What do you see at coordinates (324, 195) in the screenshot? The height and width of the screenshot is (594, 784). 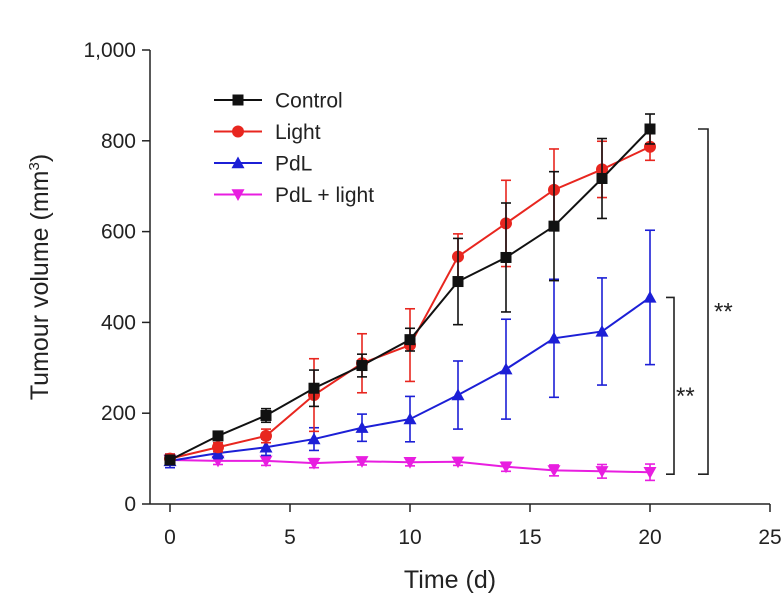 I see `legend-label: PdL + light` at bounding box center [324, 195].